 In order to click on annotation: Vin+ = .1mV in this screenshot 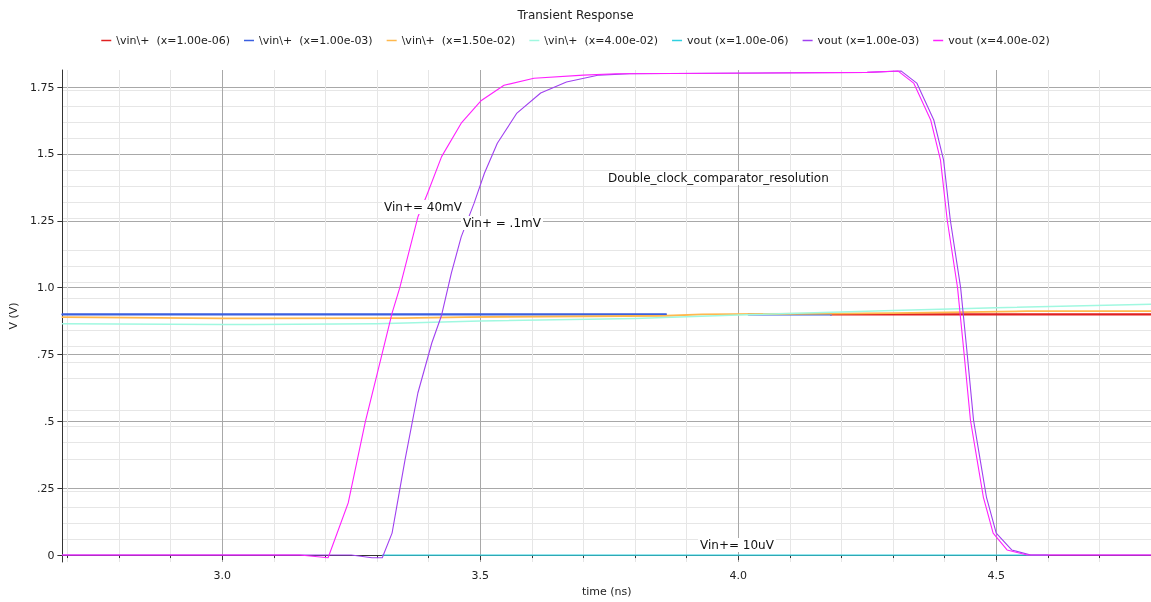, I will do `click(502, 223)`.